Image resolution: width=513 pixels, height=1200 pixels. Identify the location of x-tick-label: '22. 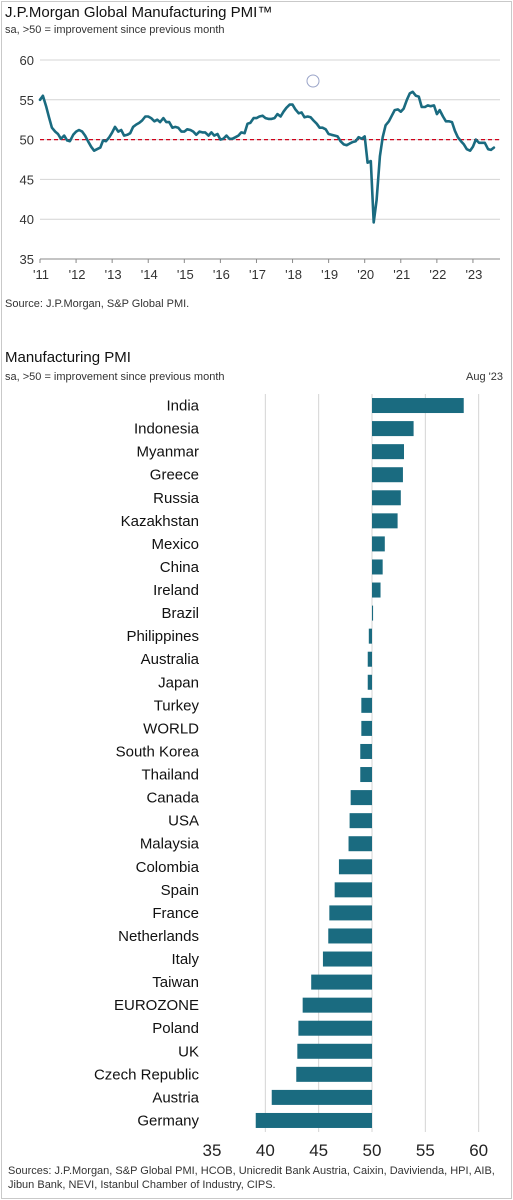
(437, 274).